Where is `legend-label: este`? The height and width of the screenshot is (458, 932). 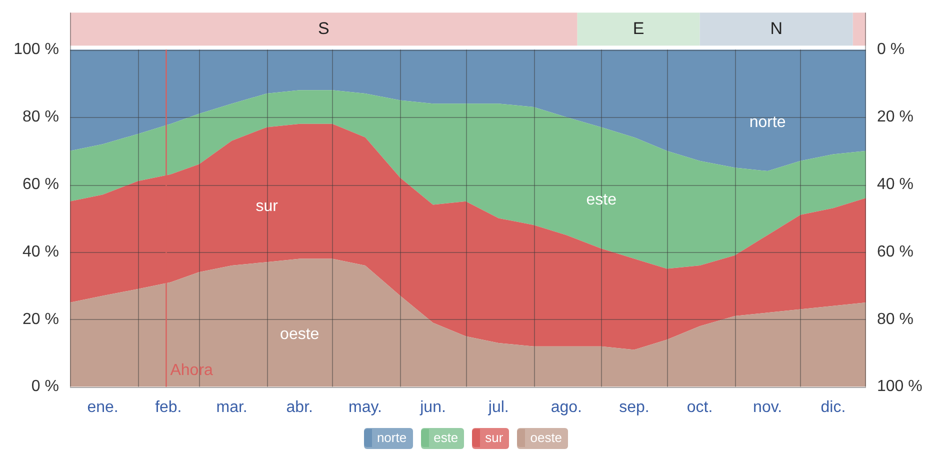 legend-label: este is located at coordinates (442, 438).